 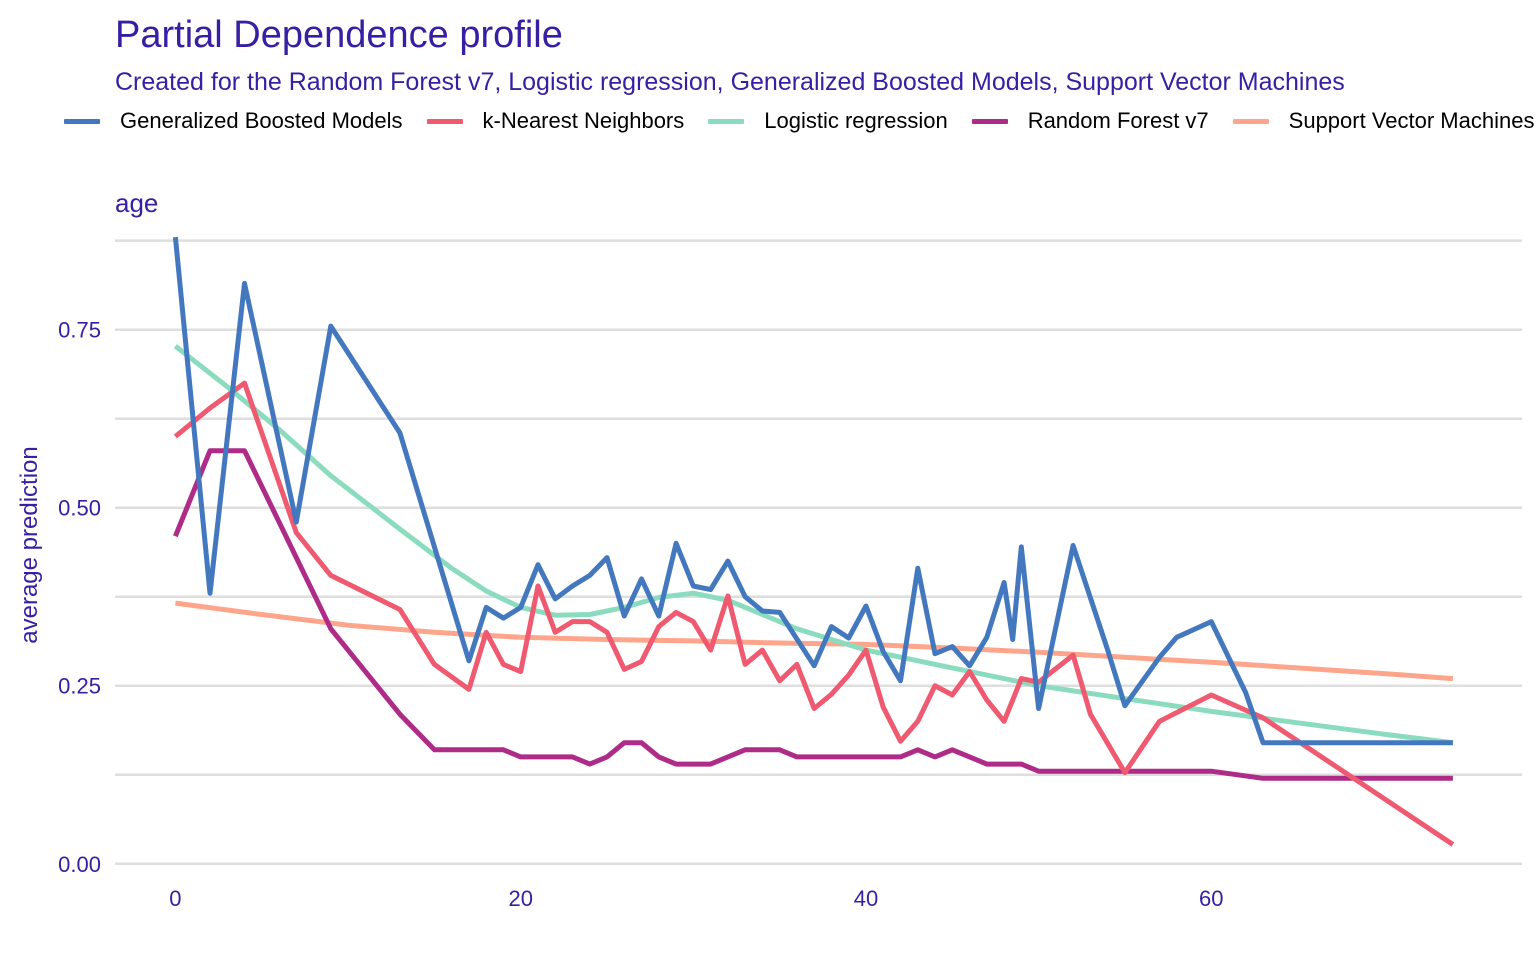 What do you see at coordinates (79, 864) in the screenshot?
I see `y-tick-label: 0.00` at bounding box center [79, 864].